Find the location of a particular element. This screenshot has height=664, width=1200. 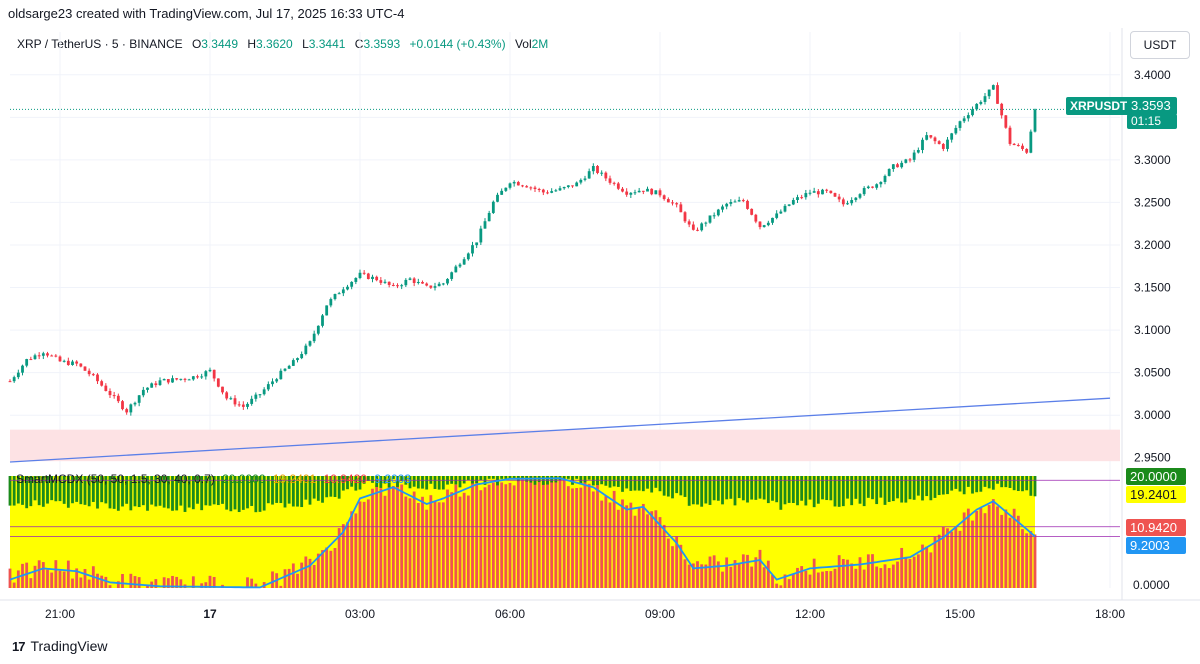

currency-button: USDT is located at coordinates (1160, 45).